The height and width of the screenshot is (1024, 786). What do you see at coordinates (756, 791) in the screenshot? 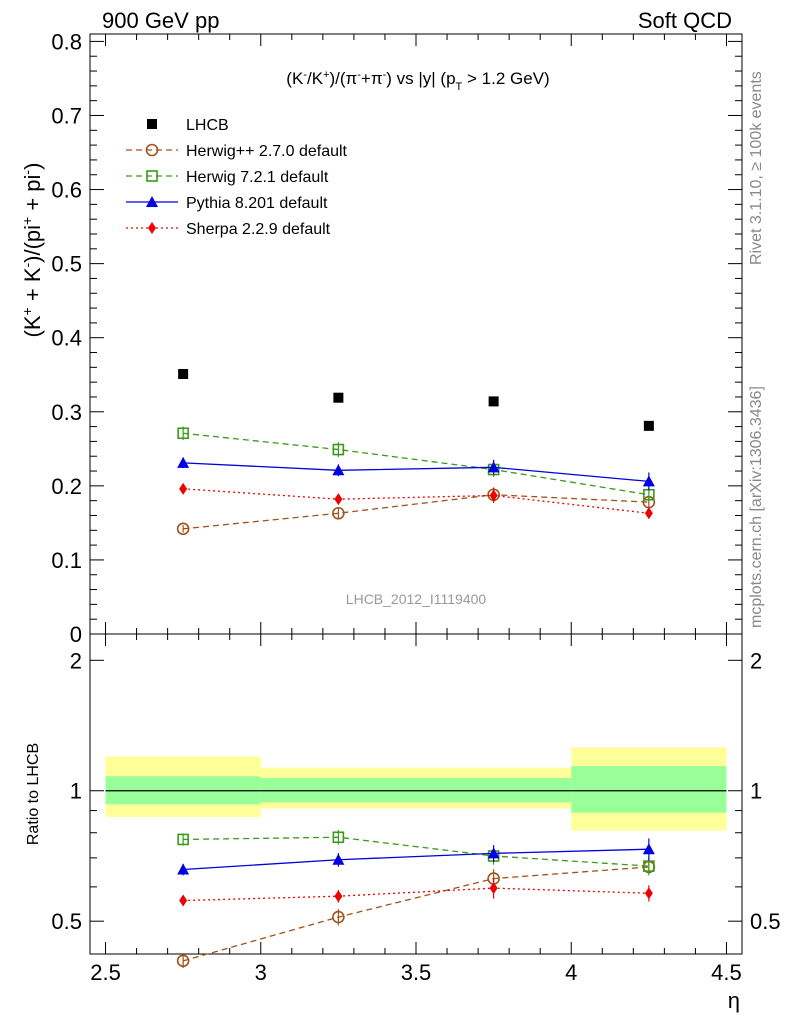
I see `ratio-y-tick-label-right: 1` at bounding box center [756, 791].